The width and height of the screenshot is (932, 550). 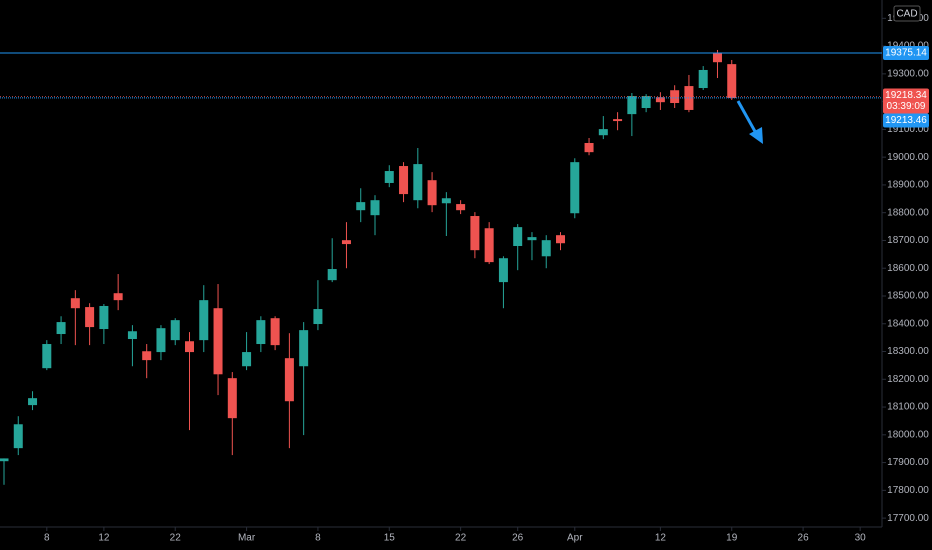 What do you see at coordinates (908, 407) in the screenshot?
I see `y-tick-label: 18100.00` at bounding box center [908, 407].